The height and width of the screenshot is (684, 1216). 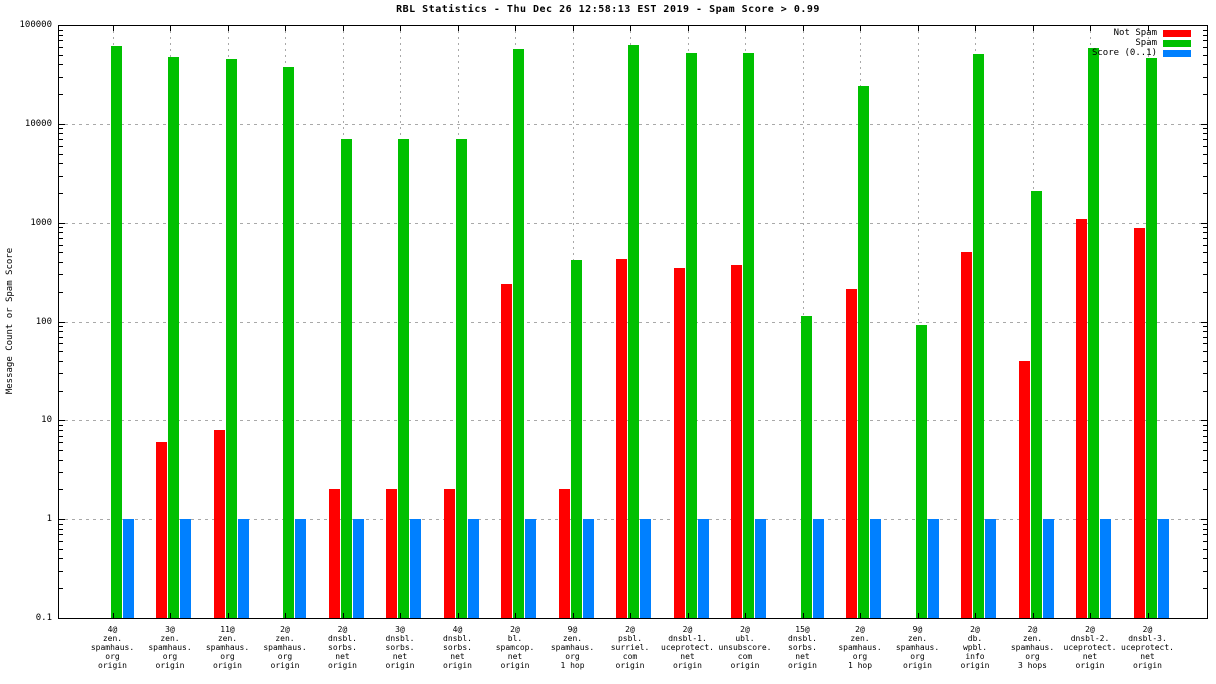 What do you see at coordinates (630, 647) in the screenshot?
I see `x-category-label: 2@ psbl. surriel. com origin` at bounding box center [630, 647].